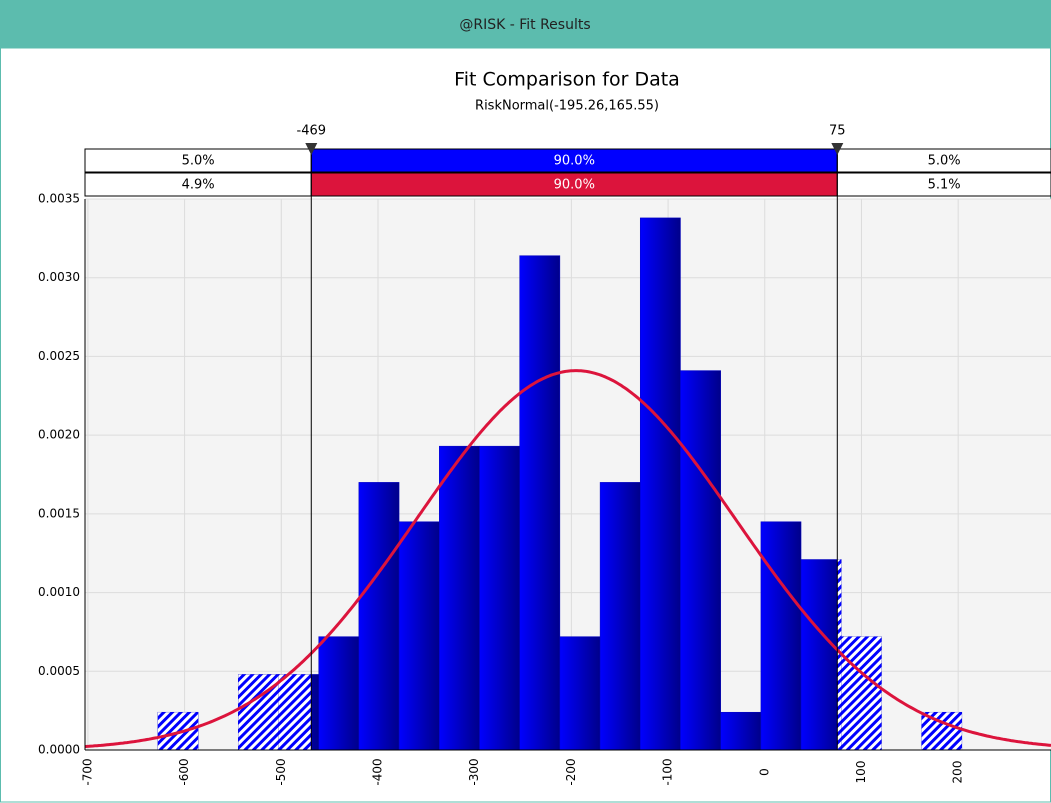 This screenshot has width=1051, height=803. What do you see at coordinates (59, 356) in the screenshot?
I see `y-tick-label: 0.0025` at bounding box center [59, 356].